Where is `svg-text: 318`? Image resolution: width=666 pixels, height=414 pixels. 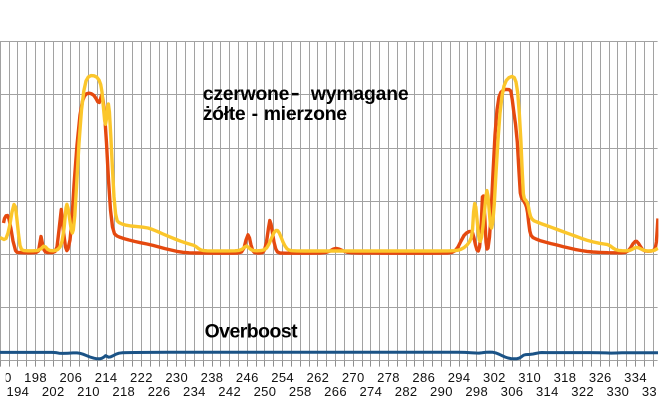
svg-text: 318 is located at coordinates (565, 377).